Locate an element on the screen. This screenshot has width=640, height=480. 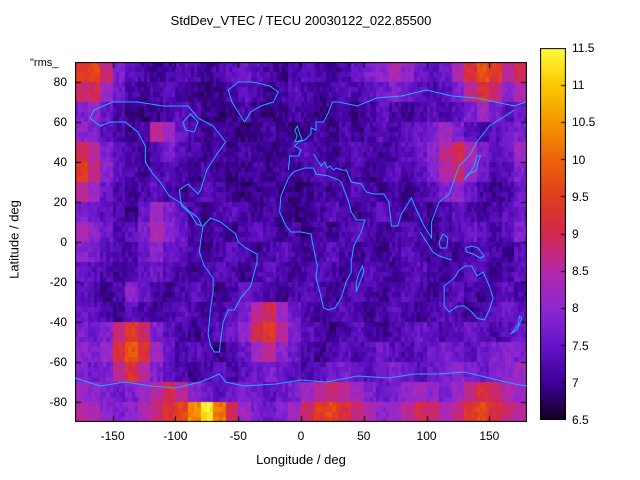
colorbar-tick-label: 7 is located at coordinates (575, 382).